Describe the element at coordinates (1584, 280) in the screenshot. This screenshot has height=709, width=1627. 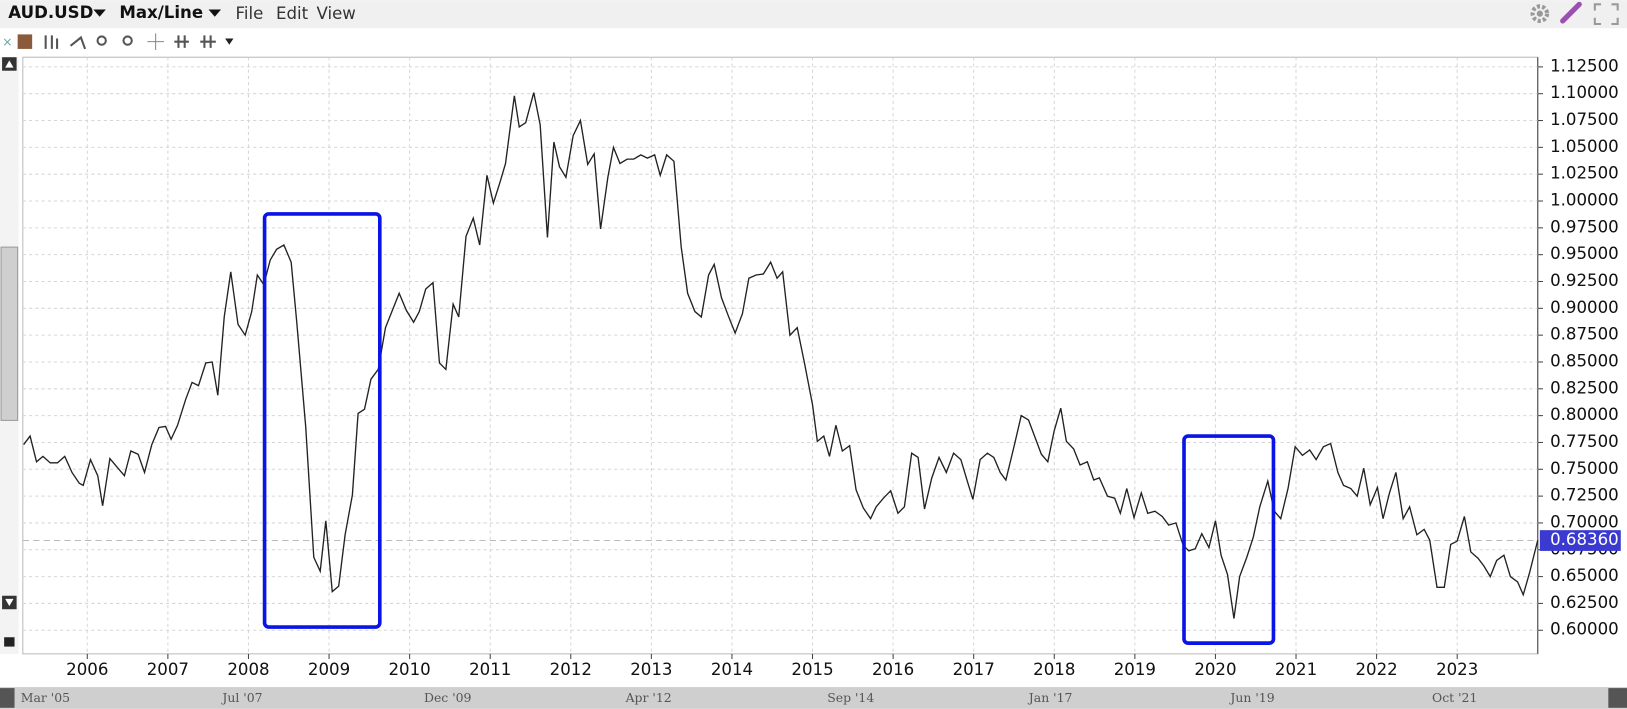
I see `y-tick-label: 0.92500` at that location.